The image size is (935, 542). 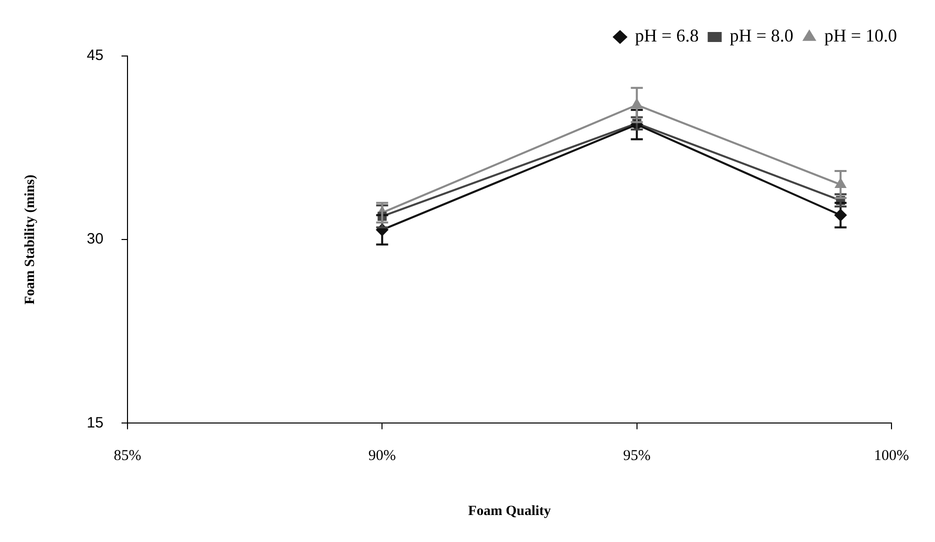 I want to click on y-tick-label: 15, so click(x=95, y=423).